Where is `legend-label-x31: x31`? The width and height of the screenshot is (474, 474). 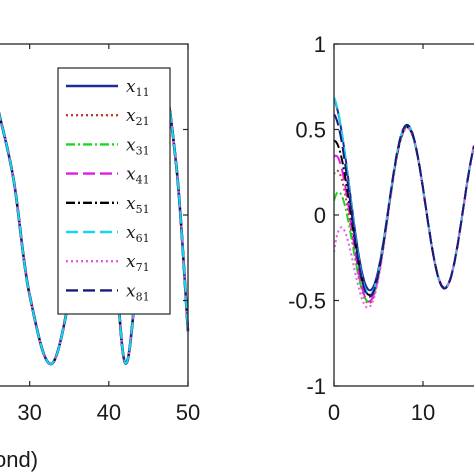 legend-label-x31: x31 is located at coordinates (138, 146).